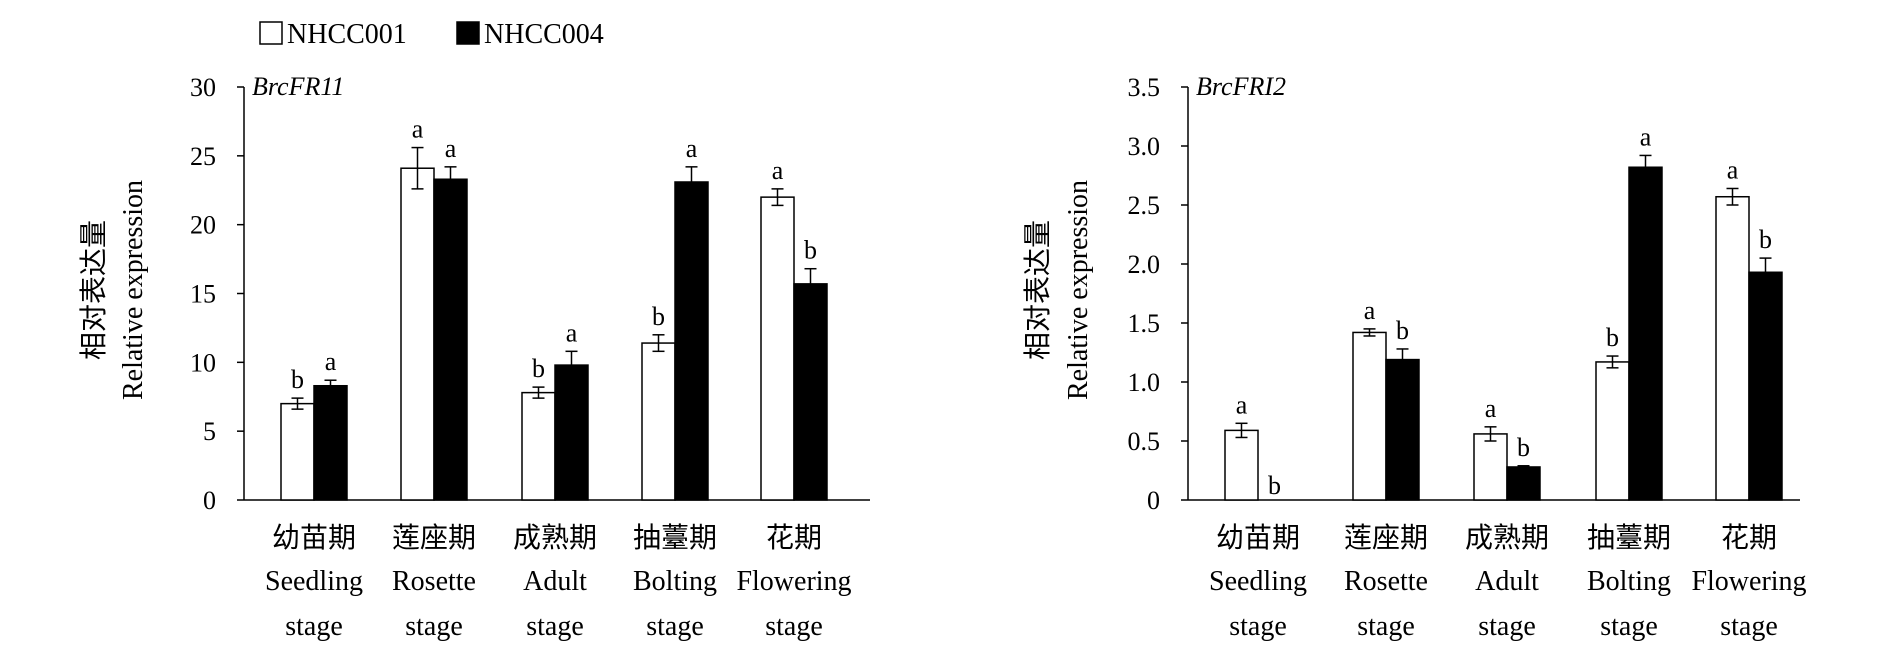 The width and height of the screenshot is (1890, 667). What do you see at coordinates (544, 34) in the screenshot?
I see `legend-label-nhcc004: NHCC004` at bounding box center [544, 34].